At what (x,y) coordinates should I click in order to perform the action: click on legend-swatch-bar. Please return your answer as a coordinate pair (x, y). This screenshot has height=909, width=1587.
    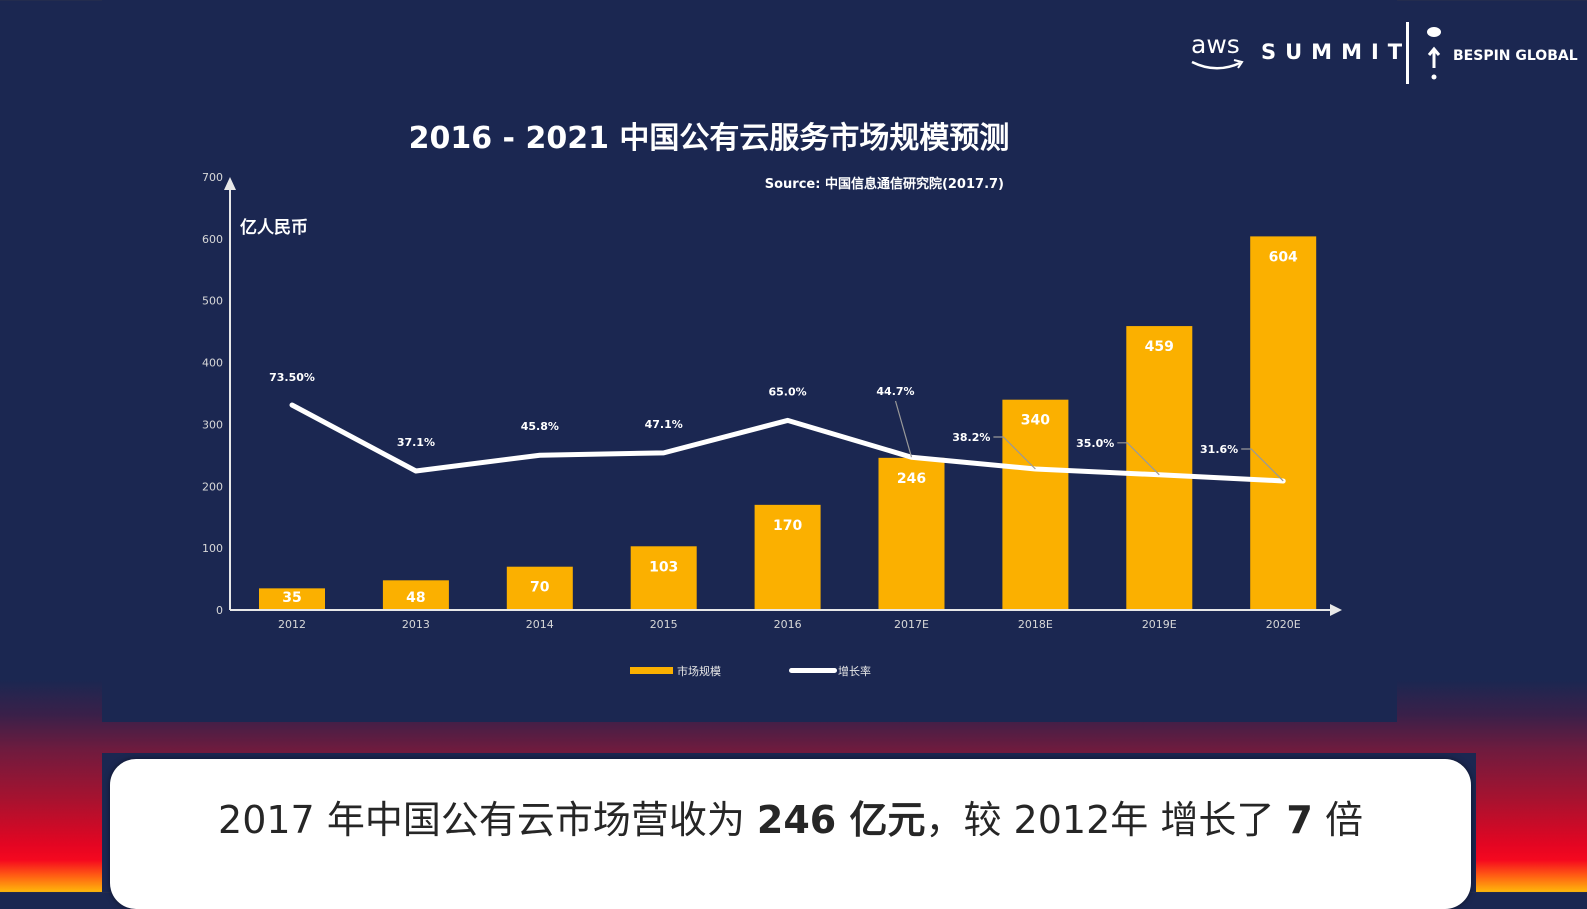
    Looking at the image, I should click on (651, 670).